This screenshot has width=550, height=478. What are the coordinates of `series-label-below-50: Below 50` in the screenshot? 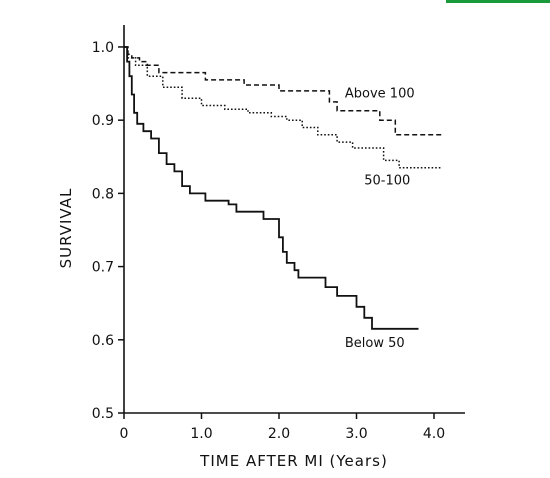 It's located at (375, 343).